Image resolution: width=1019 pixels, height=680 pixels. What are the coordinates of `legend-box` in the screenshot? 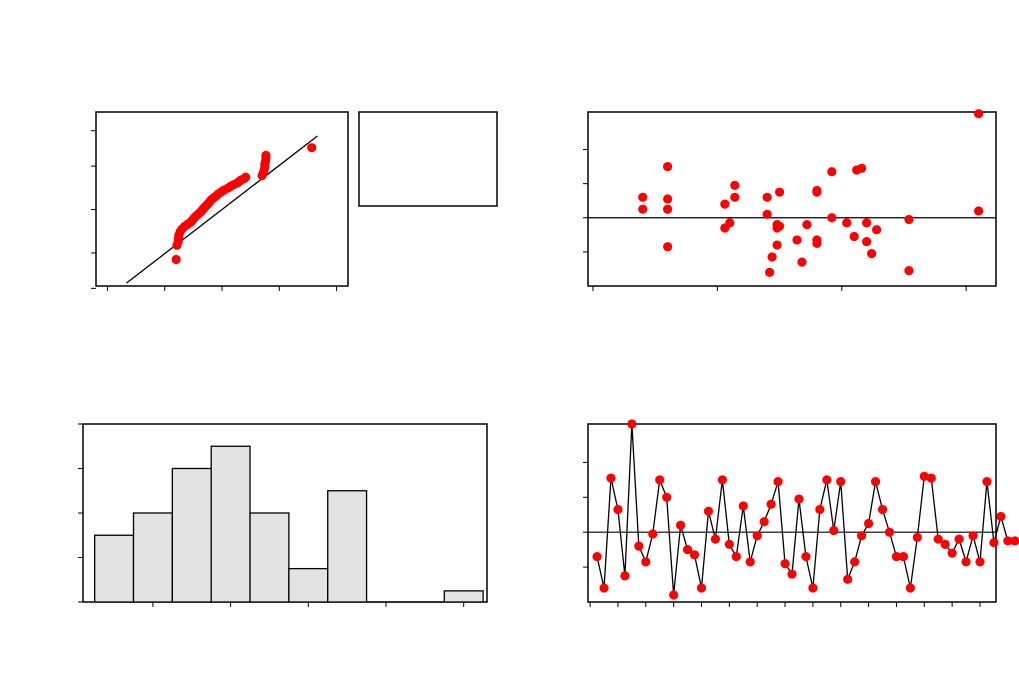 It's located at (428, 159).